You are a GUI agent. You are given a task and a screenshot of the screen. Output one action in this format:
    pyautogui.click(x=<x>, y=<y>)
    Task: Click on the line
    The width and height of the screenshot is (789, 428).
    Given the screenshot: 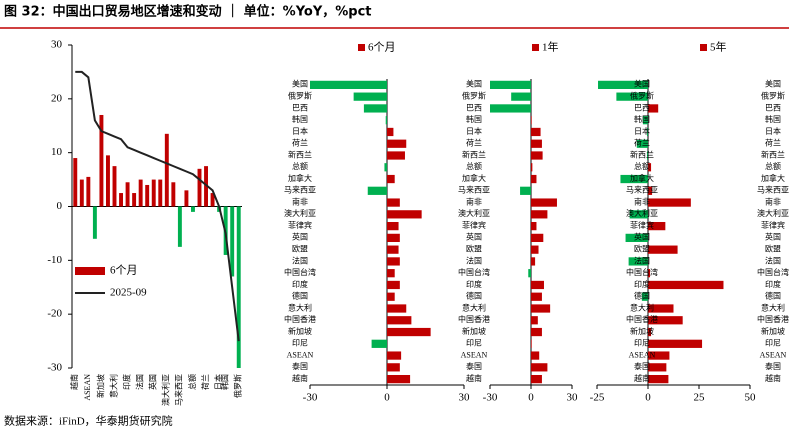 What is the action you would take?
    pyautogui.click(x=157, y=206)
    